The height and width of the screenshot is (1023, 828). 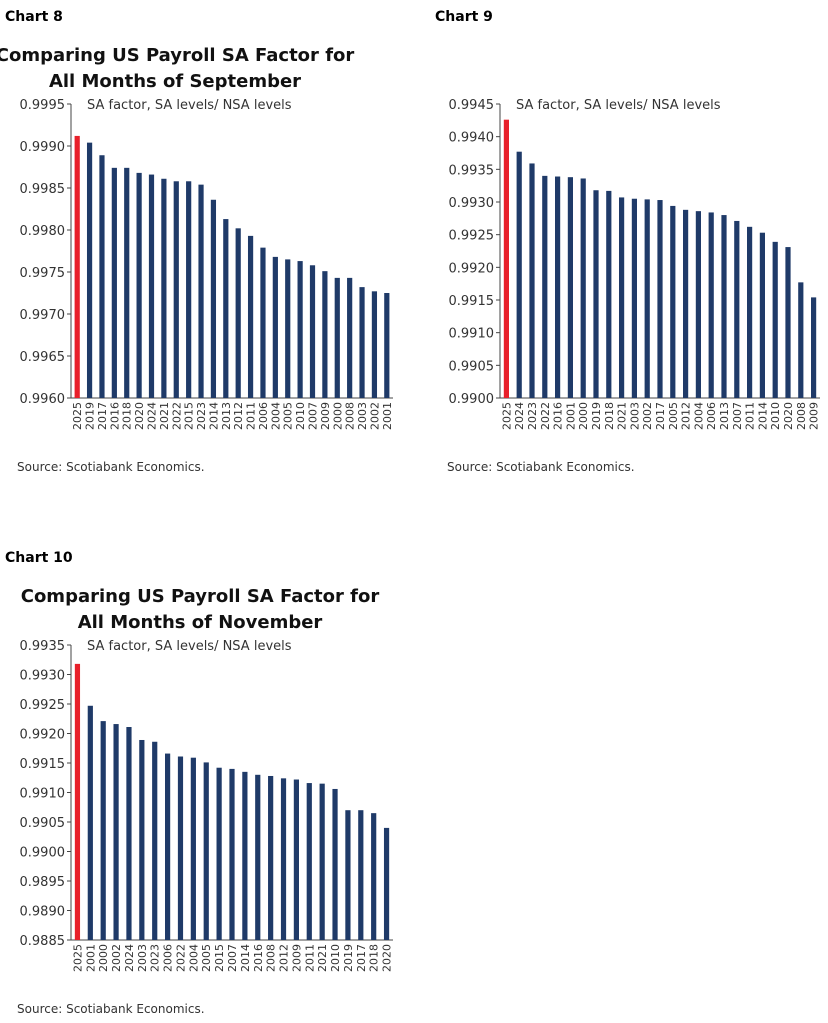 What do you see at coordinates (43, 357) in the screenshot?
I see `y-tick-label: 0.9965` at bounding box center [43, 357].